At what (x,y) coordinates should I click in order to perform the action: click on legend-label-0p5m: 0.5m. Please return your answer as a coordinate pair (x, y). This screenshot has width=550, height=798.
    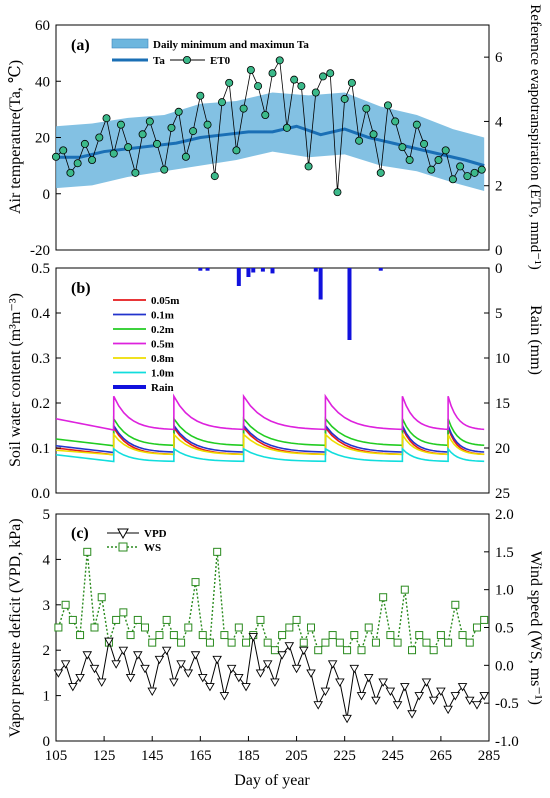
    Looking at the image, I should click on (162, 345).